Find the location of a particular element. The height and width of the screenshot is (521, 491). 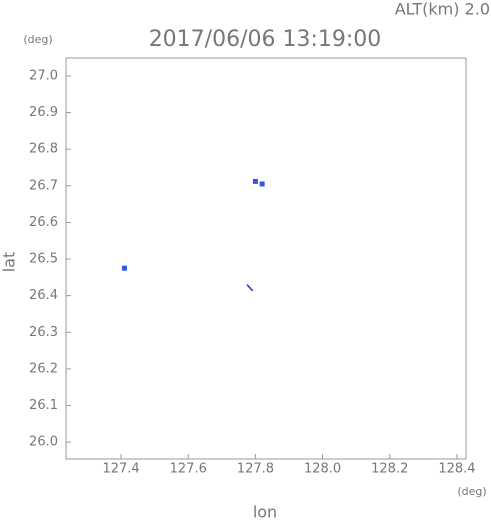

y-unit: (deg) is located at coordinates (37, 39).